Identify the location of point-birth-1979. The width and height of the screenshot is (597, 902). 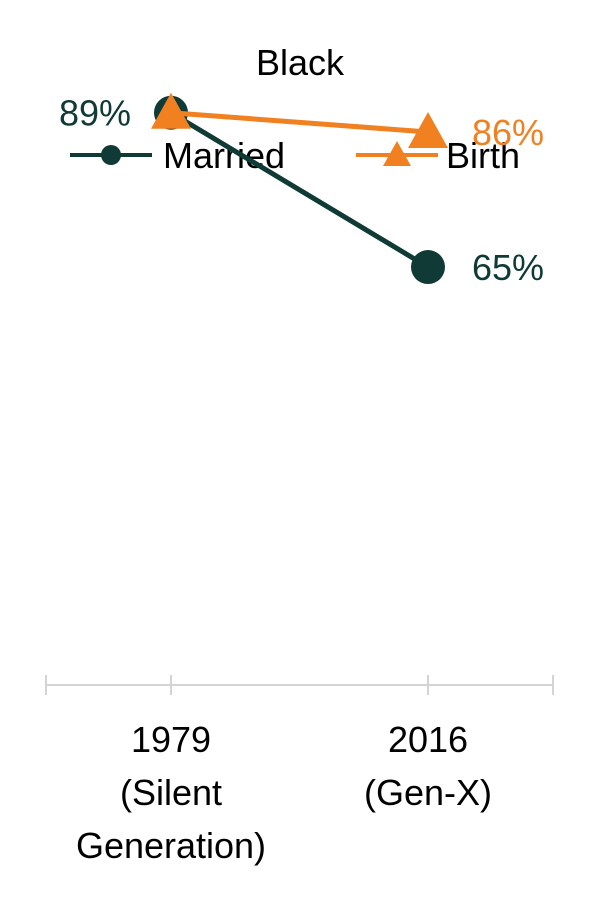
(171, 110).